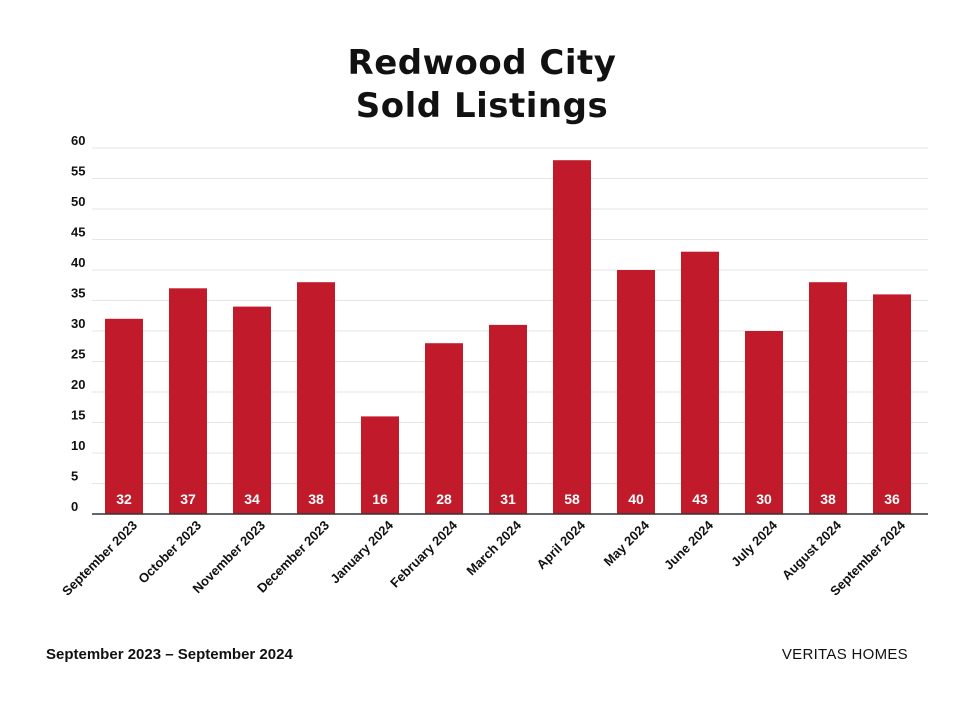  What do you see at coordinates (700, 499) in the screenshot?
I see `bar-value-label: 43` at bounding box center [700, 499].